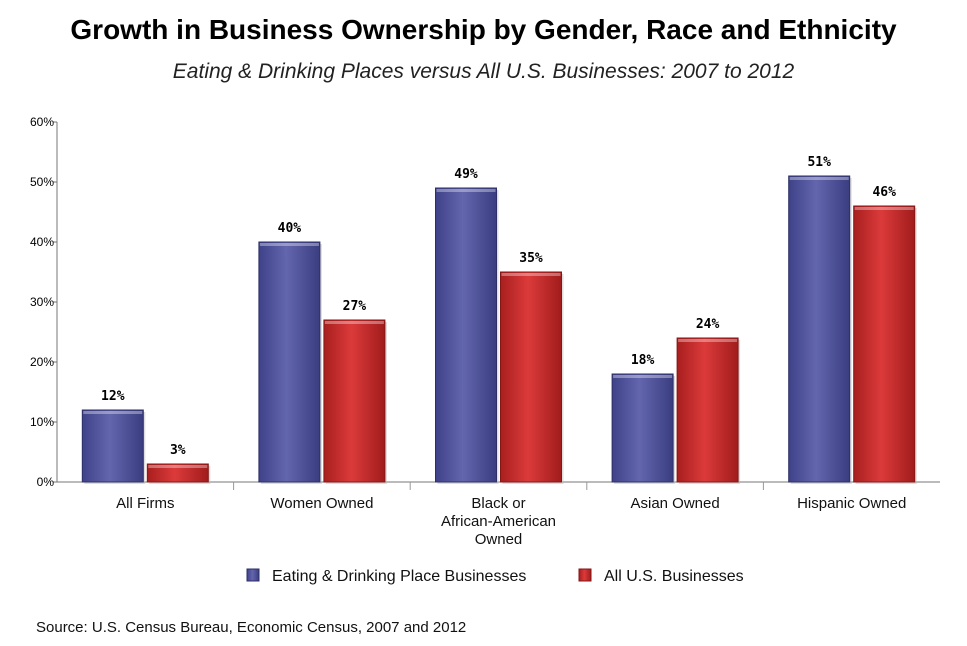 The height and width of the screenshot is (646, 967). Describe the element at coordinates (884, 192) in the screenshot. I see `data-label: 46%` at that location.